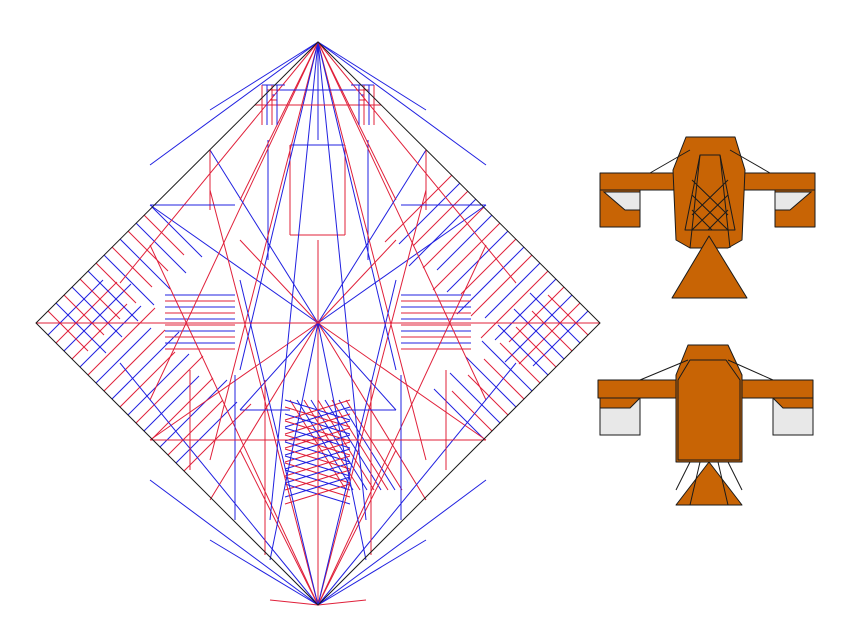  I want to click on wing-right-fold, so click(793, 403).